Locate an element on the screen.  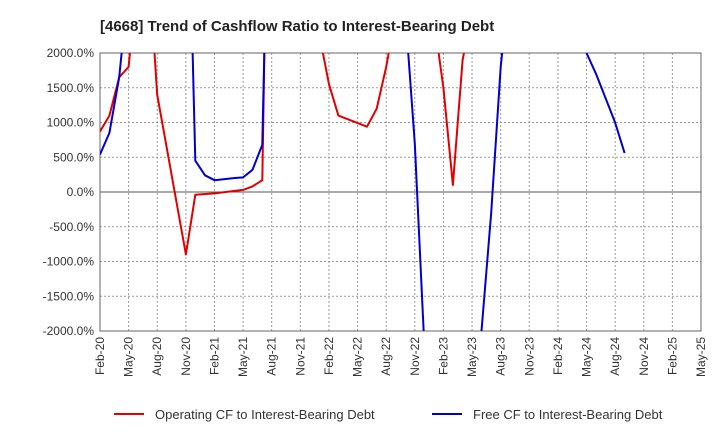
x-tick-label: Nov-23 is located at coordinates (529, 356).